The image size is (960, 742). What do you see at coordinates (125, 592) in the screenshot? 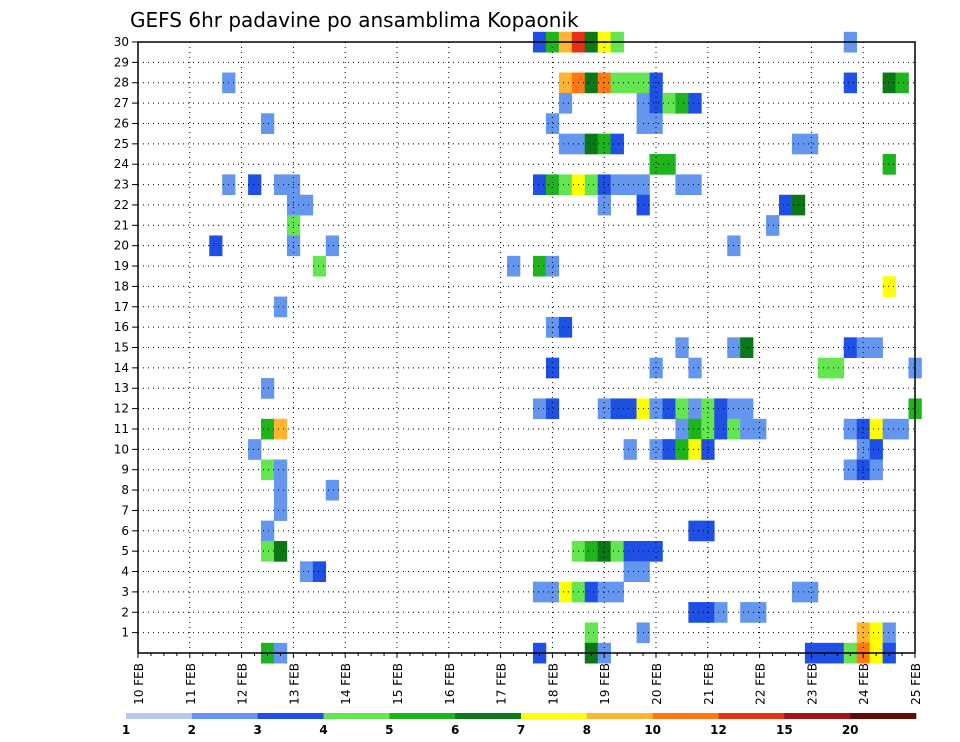
I see `y-tick-label-3: 3` at bounding box center [125, 592].